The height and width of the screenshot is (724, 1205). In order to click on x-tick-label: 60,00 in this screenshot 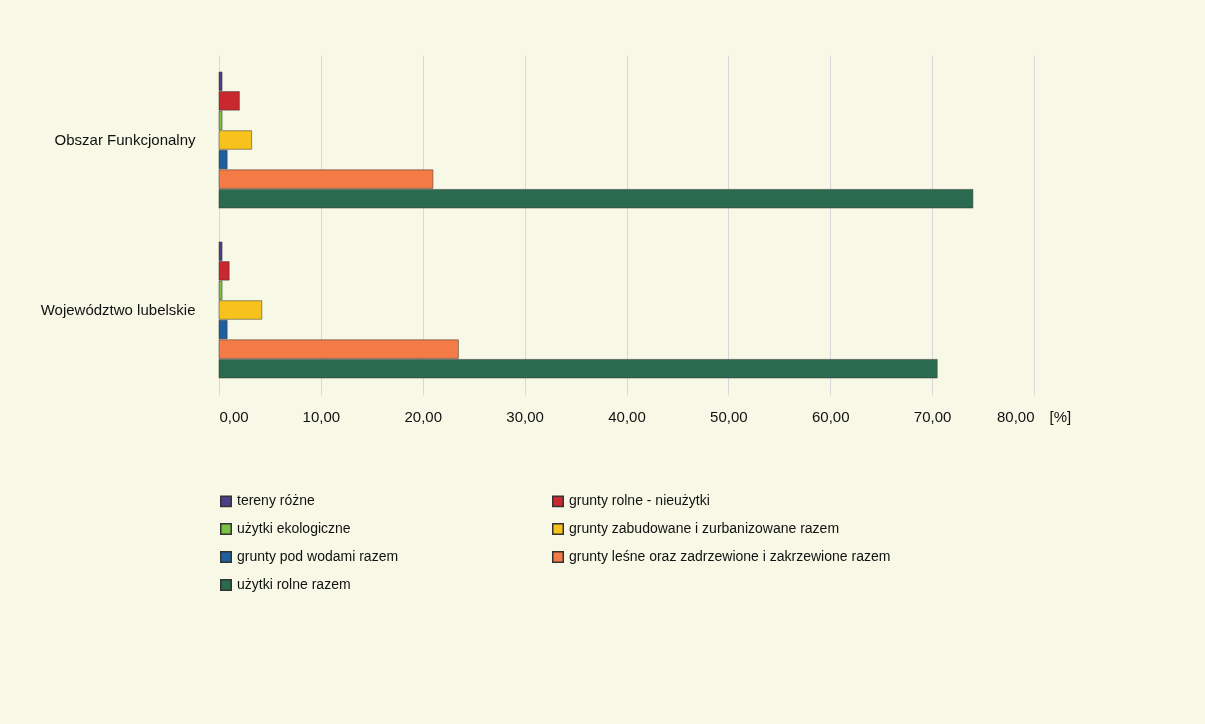, I will do `click(830, 416)`.